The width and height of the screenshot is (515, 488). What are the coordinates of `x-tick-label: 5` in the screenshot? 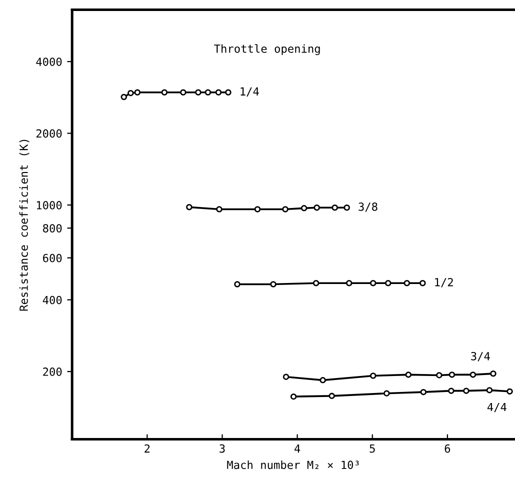 It's located at (372, 448).